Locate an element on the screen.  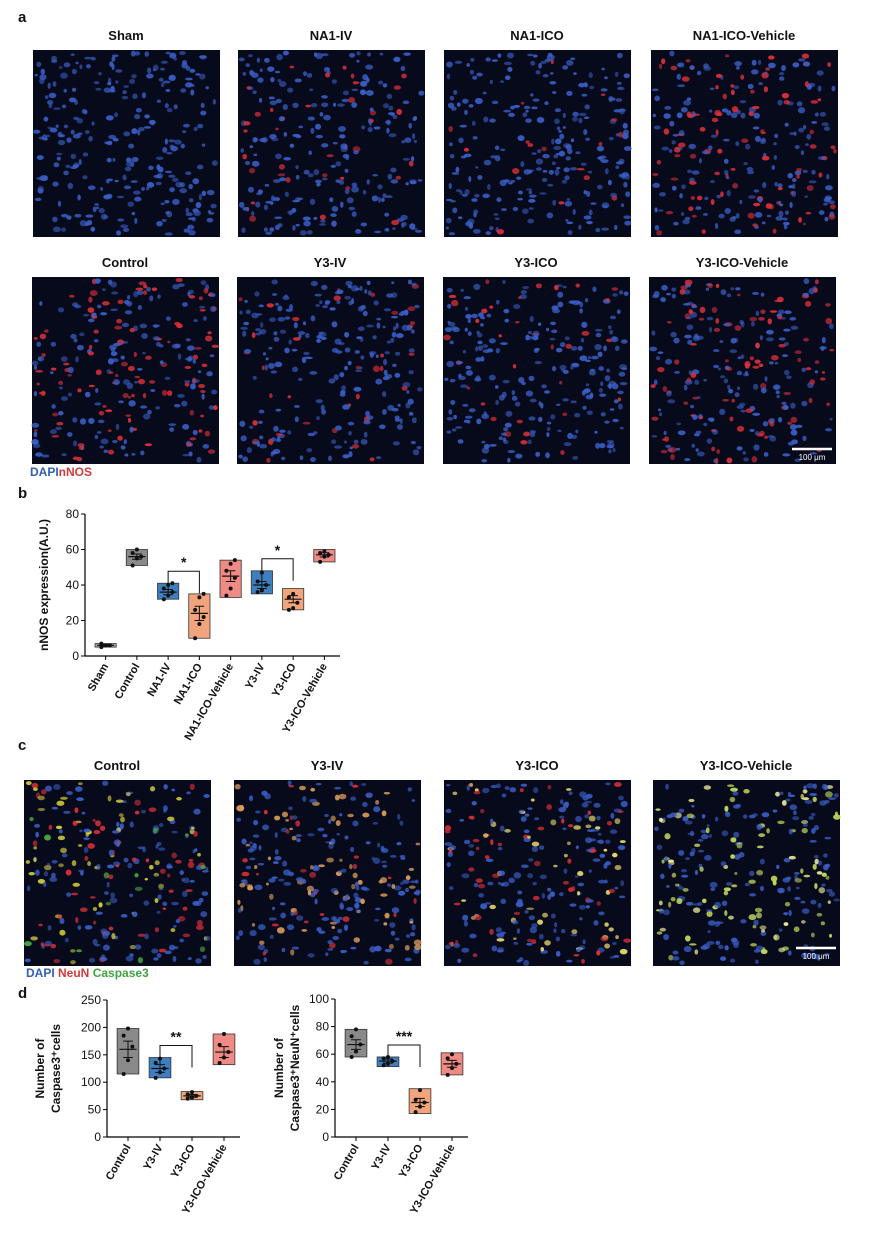
y-tick-label: 150 is located at coordinates (91, 1055).